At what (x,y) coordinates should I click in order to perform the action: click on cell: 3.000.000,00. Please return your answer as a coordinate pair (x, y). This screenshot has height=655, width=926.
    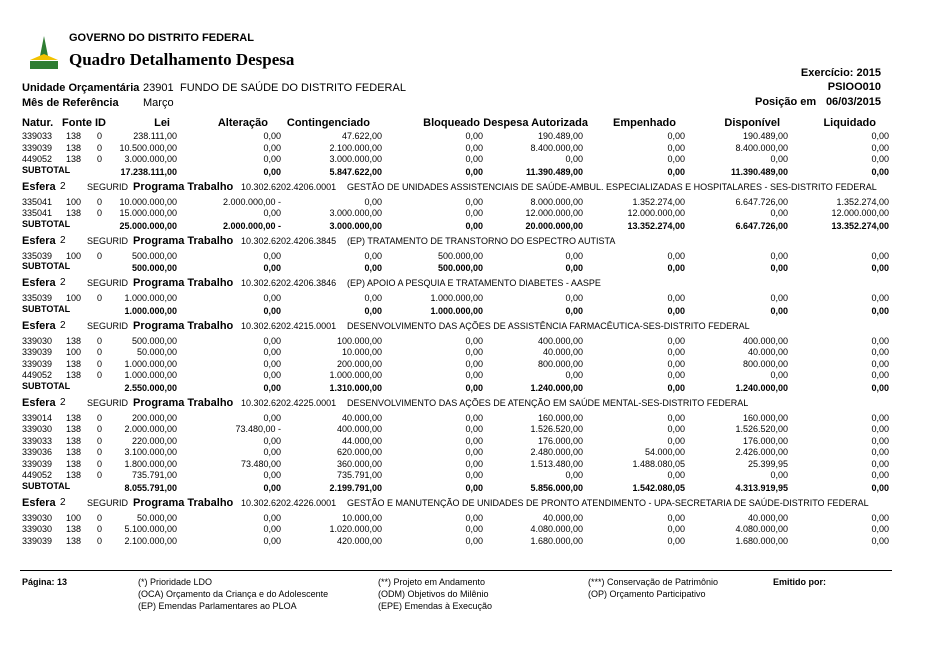
    Looking at the image, I should click on (355, 213).